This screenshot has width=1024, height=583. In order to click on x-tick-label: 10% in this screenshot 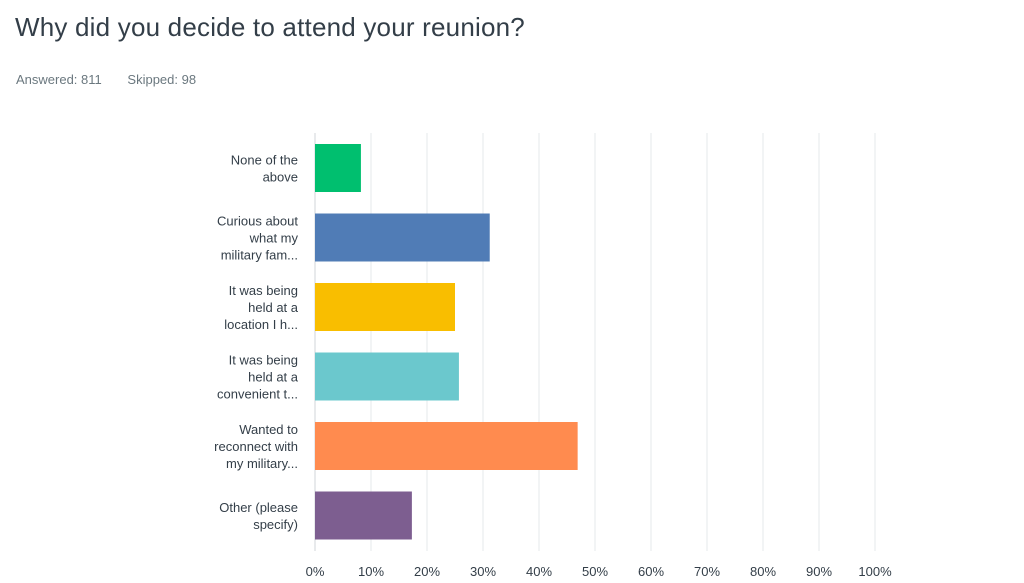, I will do `click(371, 571)`.